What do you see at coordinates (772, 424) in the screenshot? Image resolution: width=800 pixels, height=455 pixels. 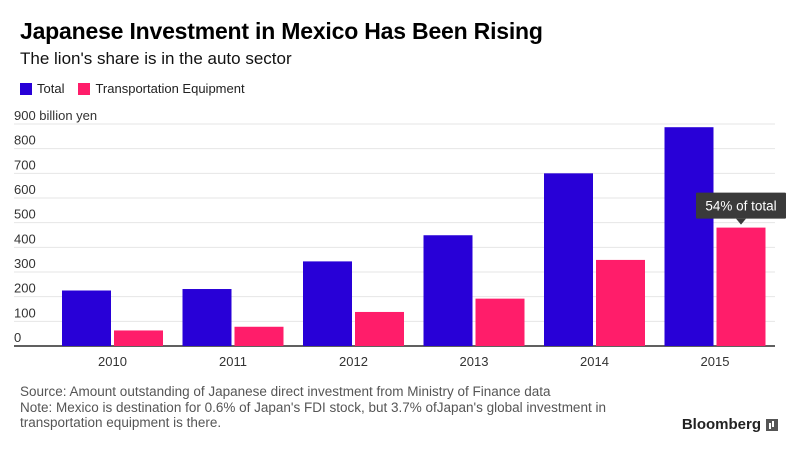 I see `bloomberg-icon` at bounding box center [772, 424].